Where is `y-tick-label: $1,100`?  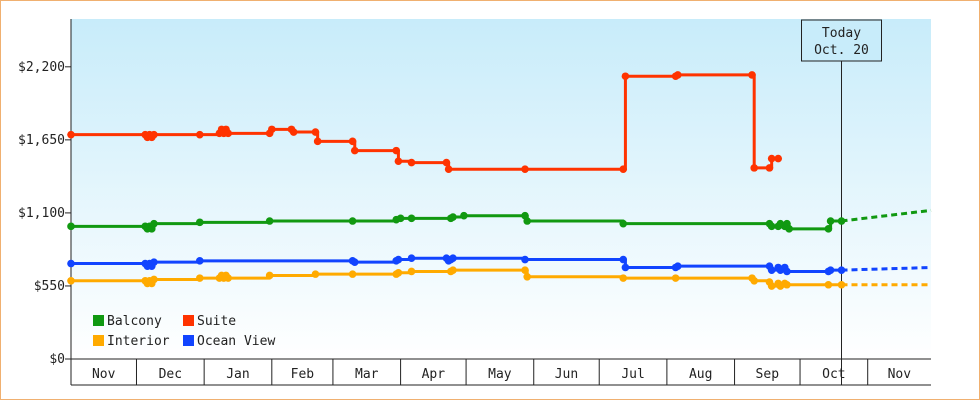
y-tick-label: $1,100 is located at coordinates (41, 213).